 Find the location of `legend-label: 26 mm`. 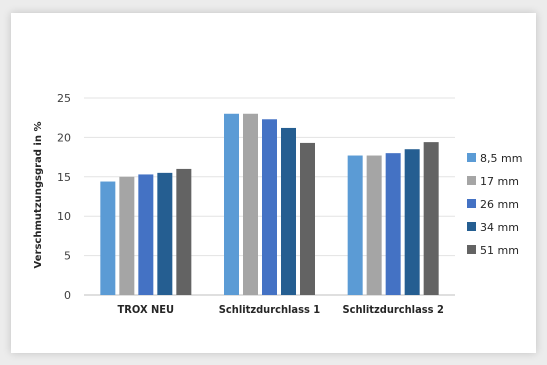

legend-label: 26 mm is located at coordinates (499, 204).